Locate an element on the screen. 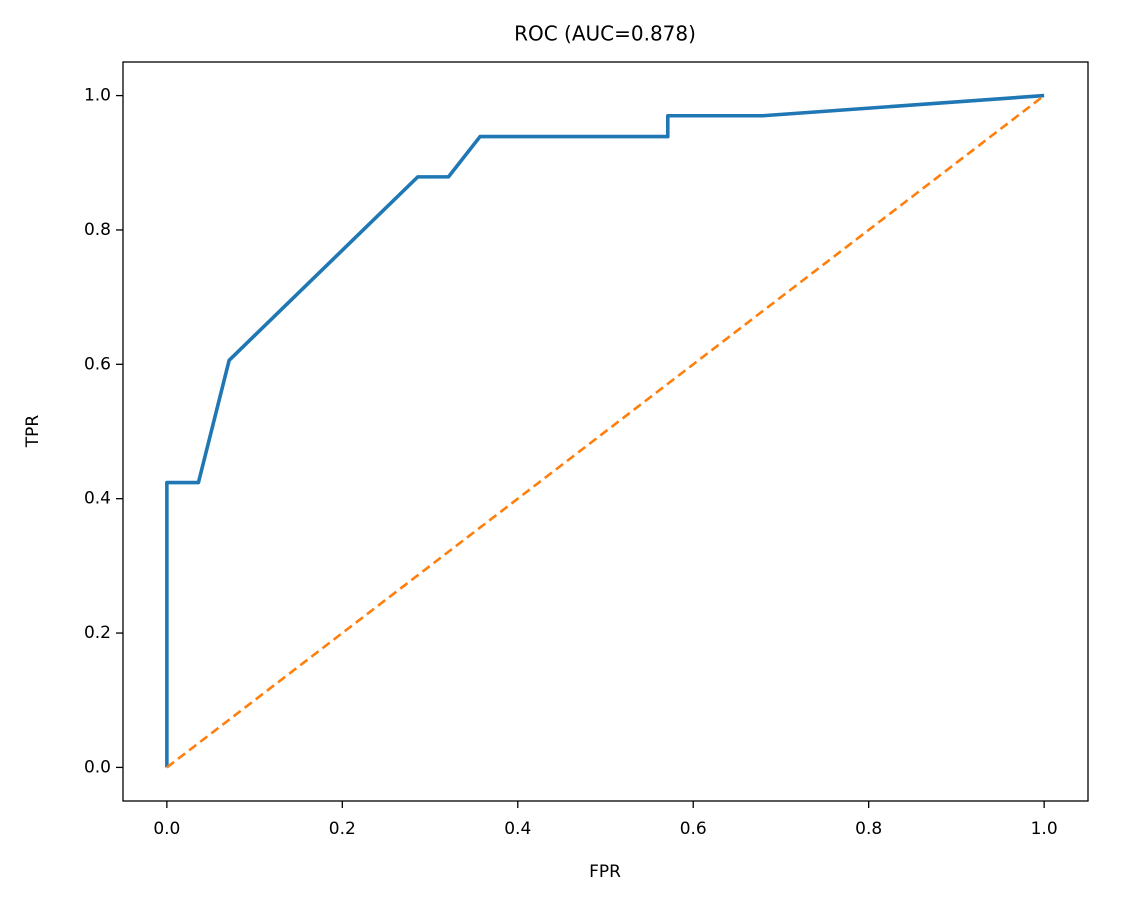 The height and width of the screenshot is (908, 1134). y-tick-label: 0.6 is located at coordinates (97, 364).